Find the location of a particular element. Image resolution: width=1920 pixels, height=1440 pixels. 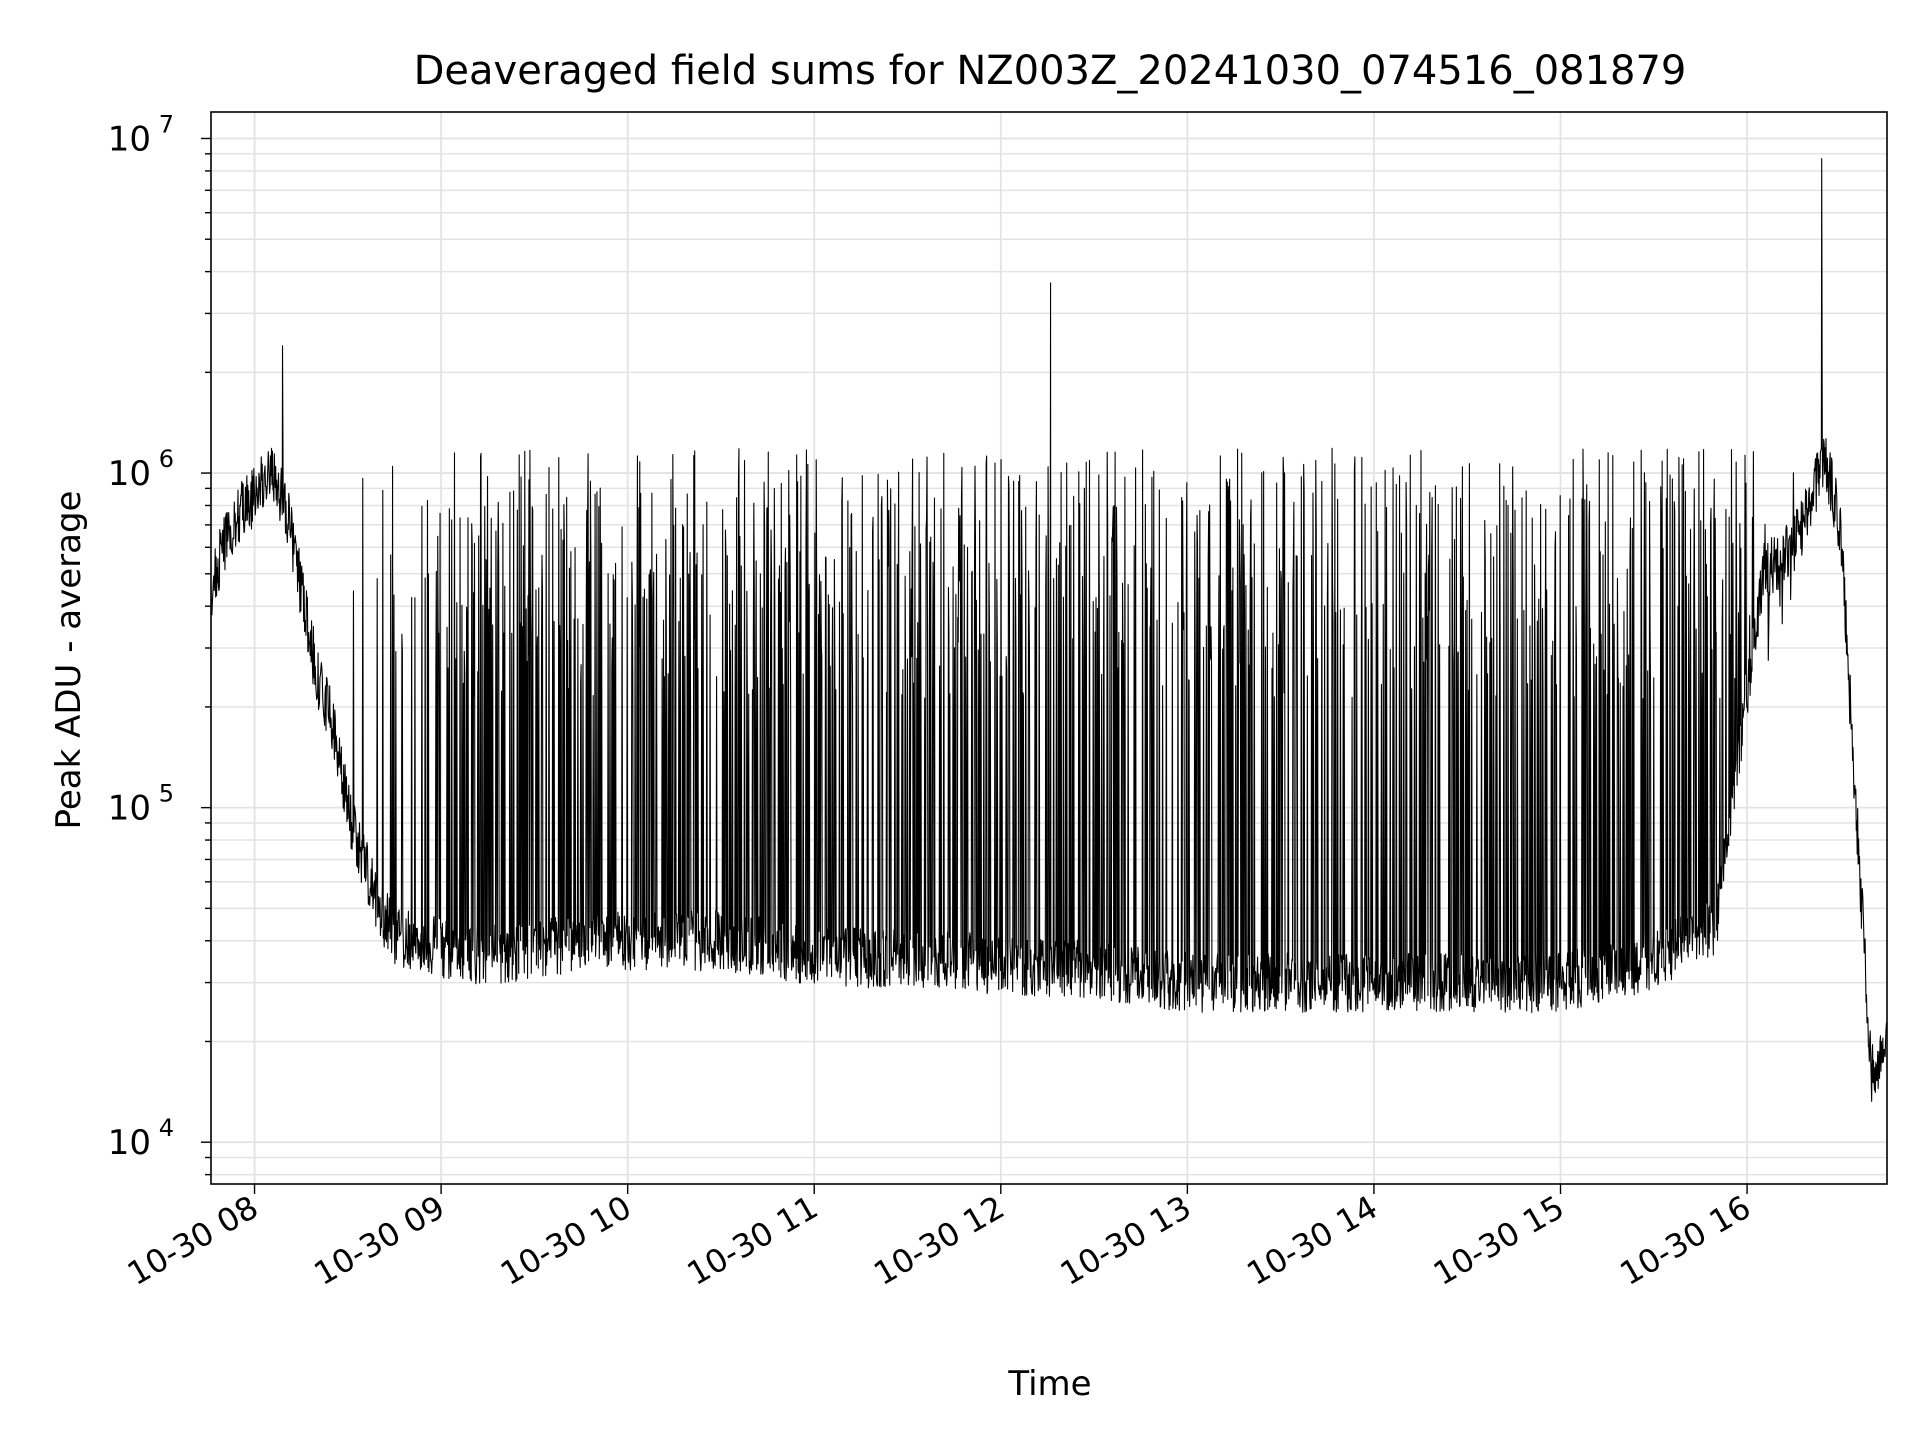

x-tick-label: 10-30 09 is located at coordinates (380, 1240).